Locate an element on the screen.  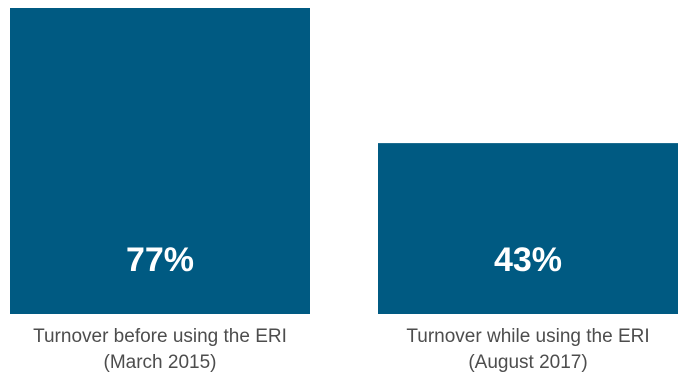
bar-value-label-1: 77% is located at coordinates (160, 260).